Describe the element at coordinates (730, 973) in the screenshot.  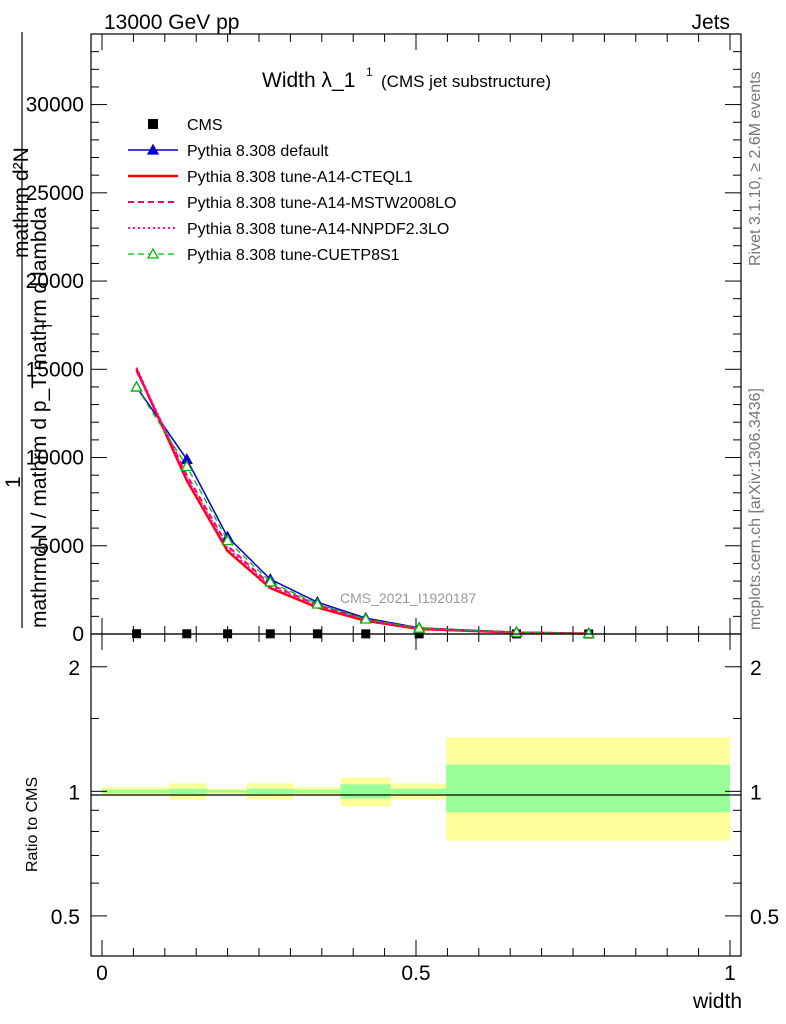
I see `x-tick-label: 1` at that location.